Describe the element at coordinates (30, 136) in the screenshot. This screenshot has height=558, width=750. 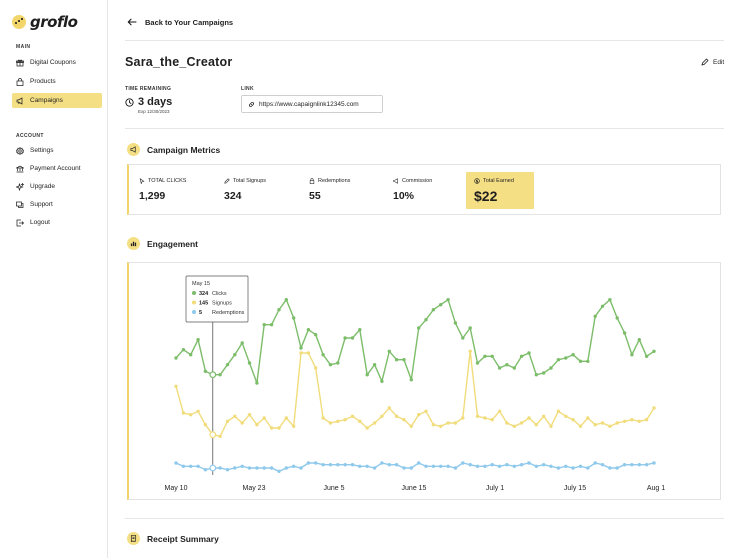
I see `sidebar-section-account: ACCOUNT` at that location.